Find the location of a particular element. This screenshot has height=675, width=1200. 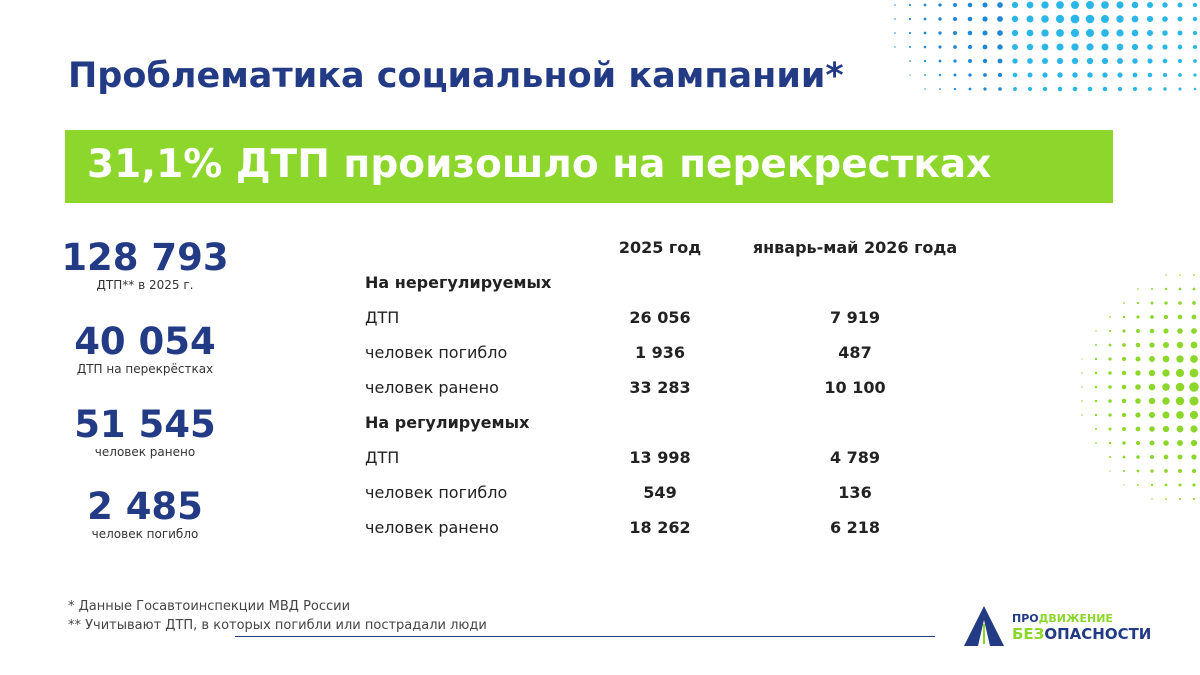

column-header: 2025 год is located at coordinates (660, 247).